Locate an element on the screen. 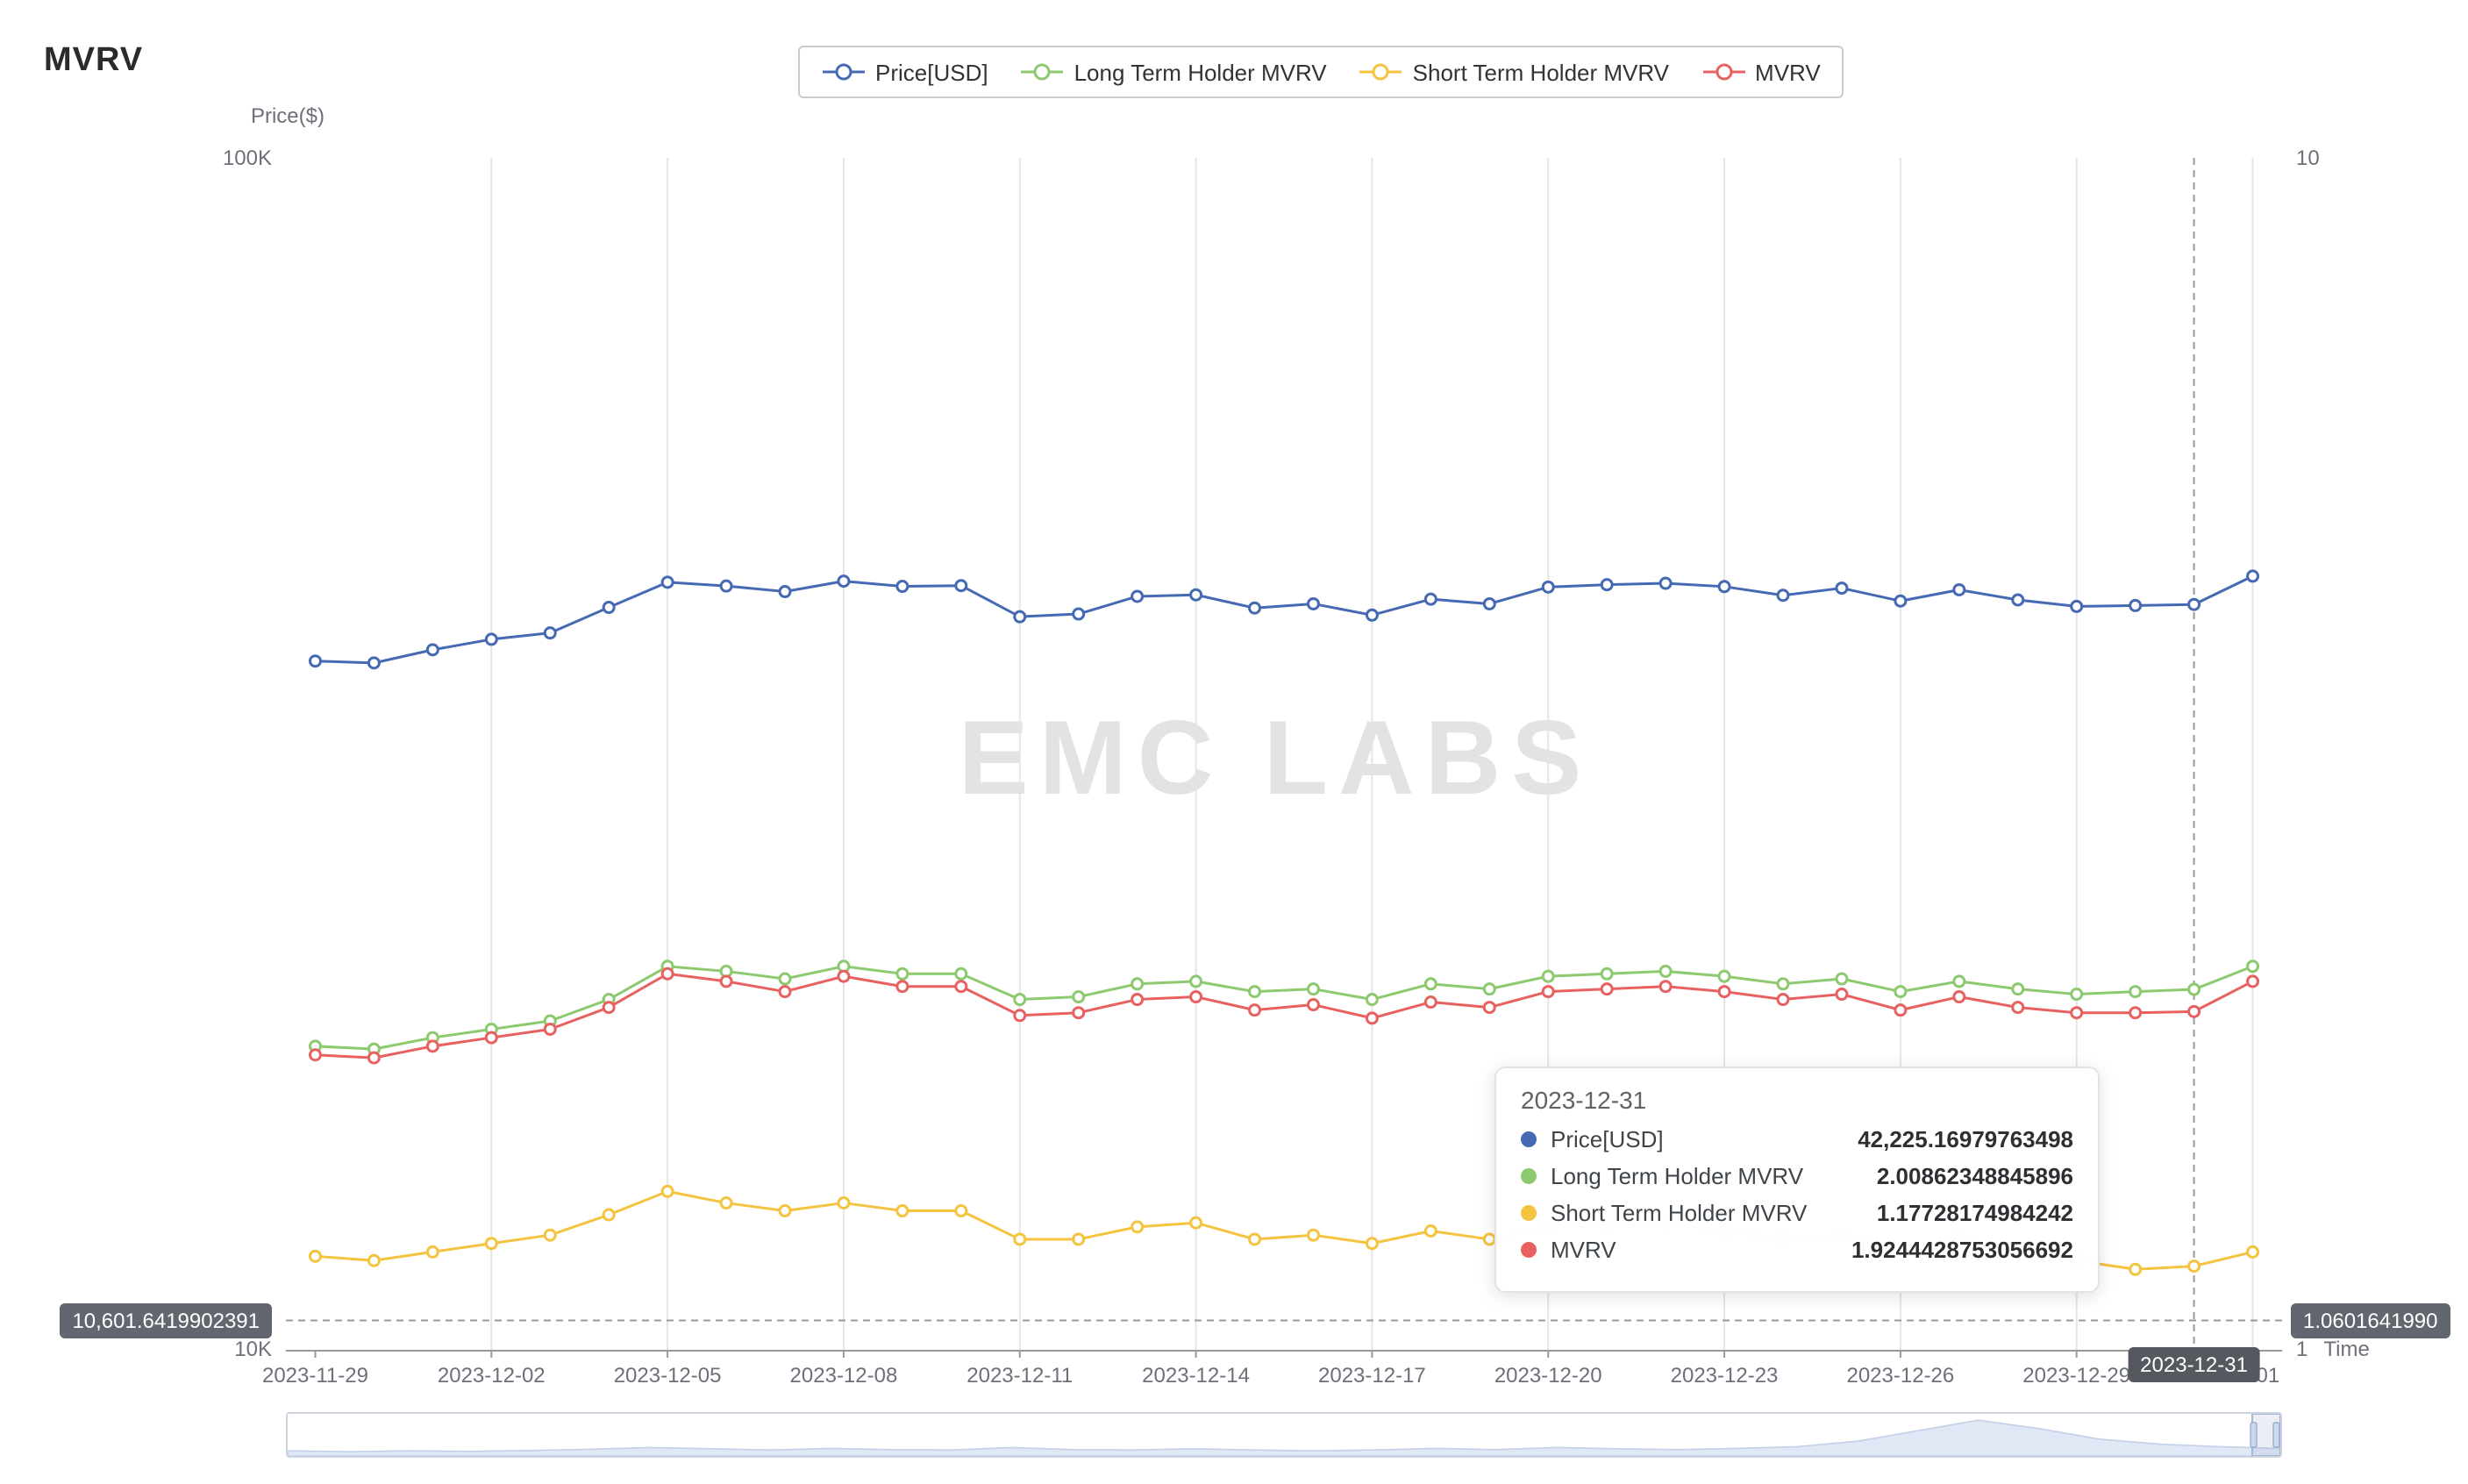 The height and width of the screenshot is (1484, 2468). tooltip-date: 2023-12-31 is located at coordinates (1584, 1100).